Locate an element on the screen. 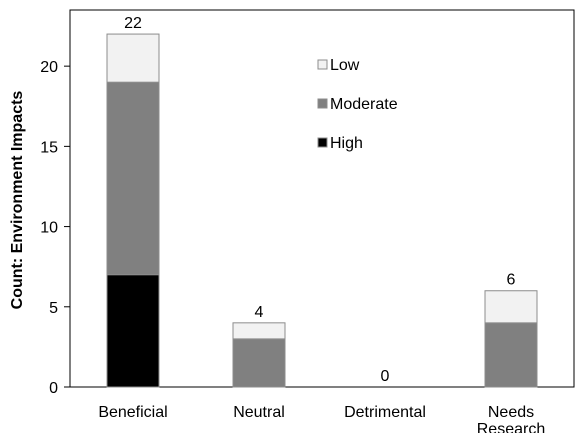 The height and width of the screenshot is (433, 584). bar-segment-low-beneficial is located at coordinates (133, 58).